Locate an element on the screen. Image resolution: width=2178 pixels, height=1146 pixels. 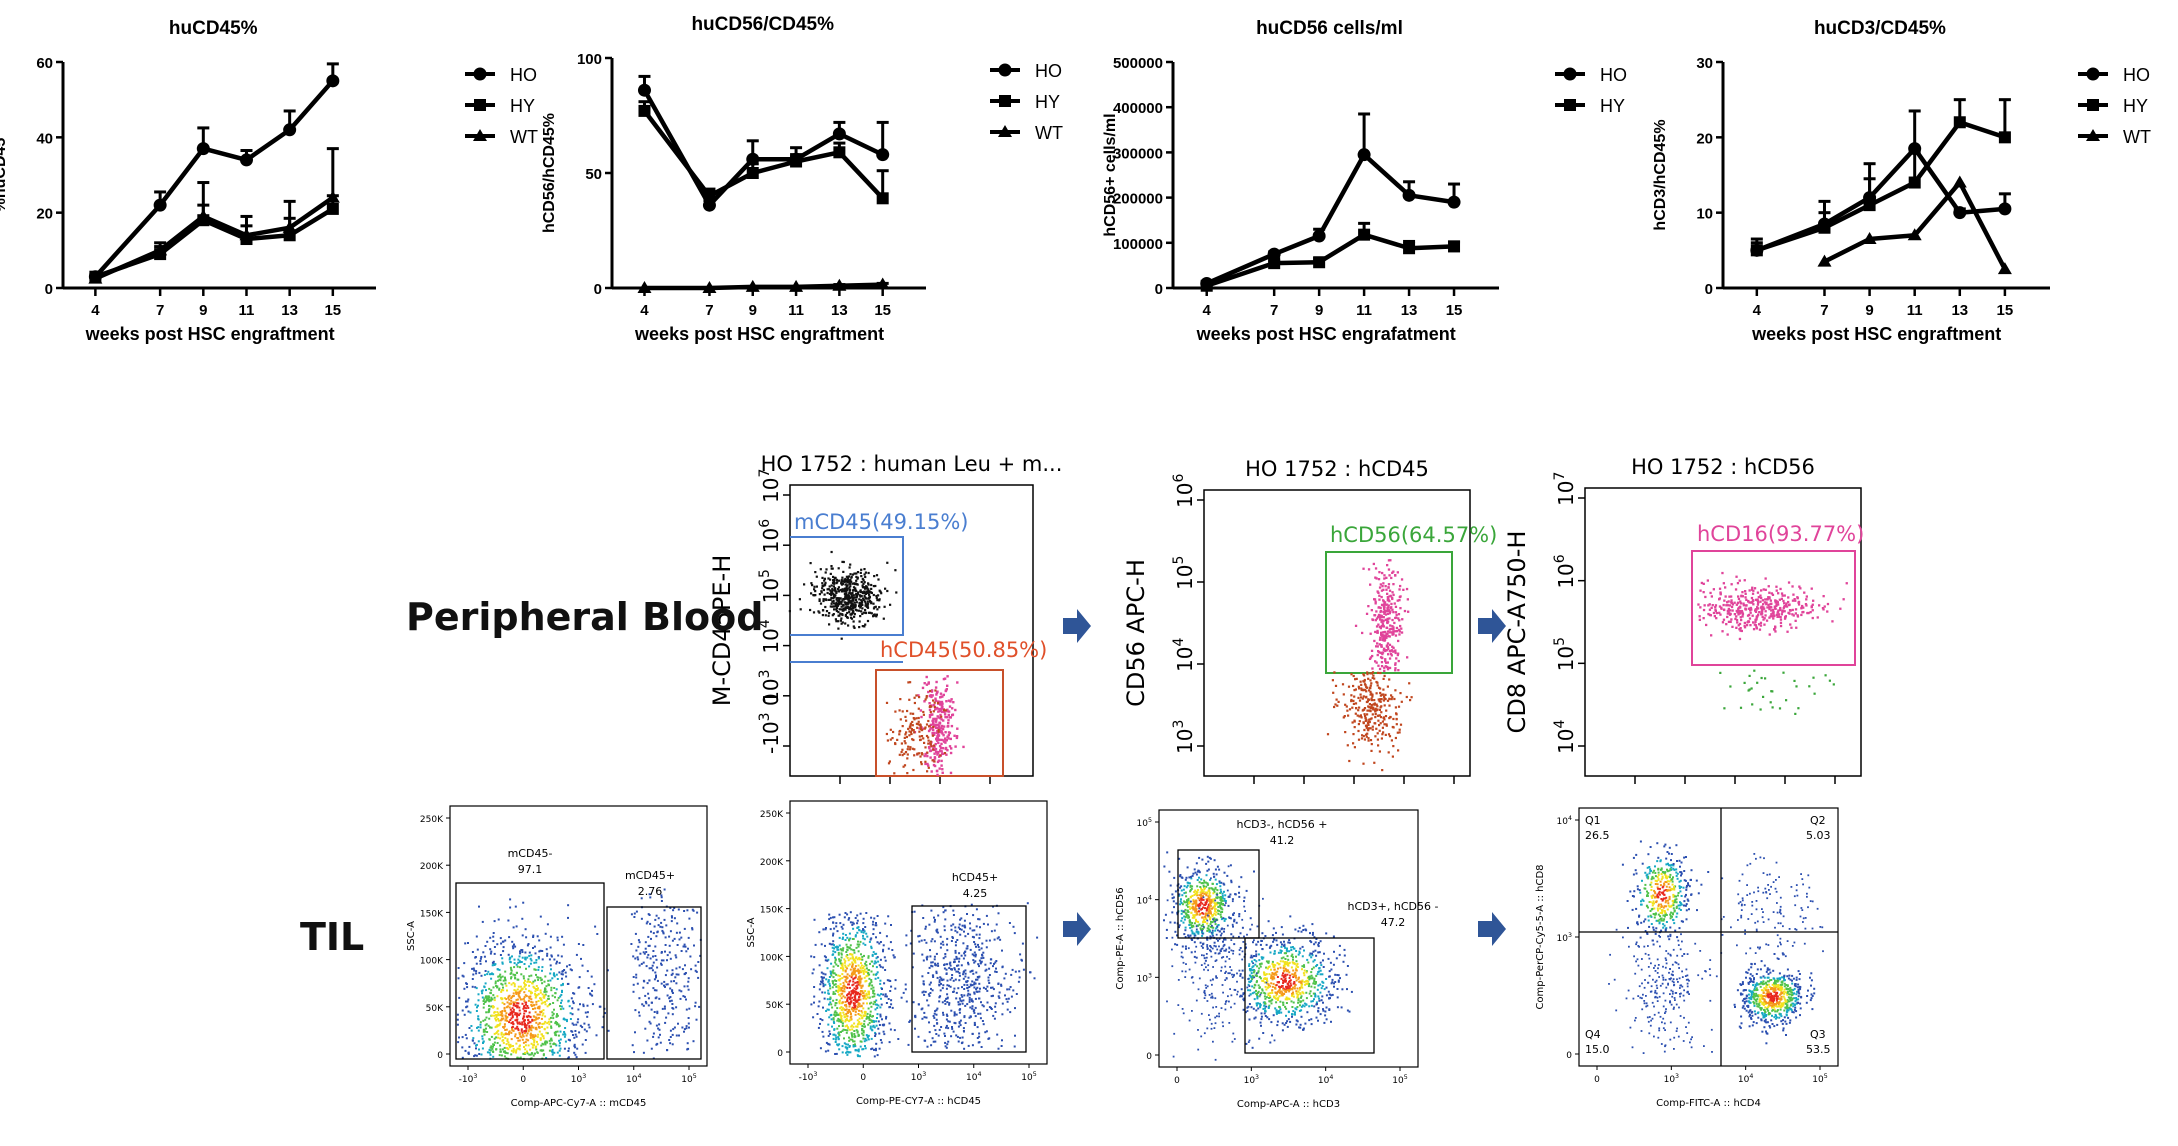
x-axis-label: weeks post HSC engrafatment is located at coordinates (1326, 334).